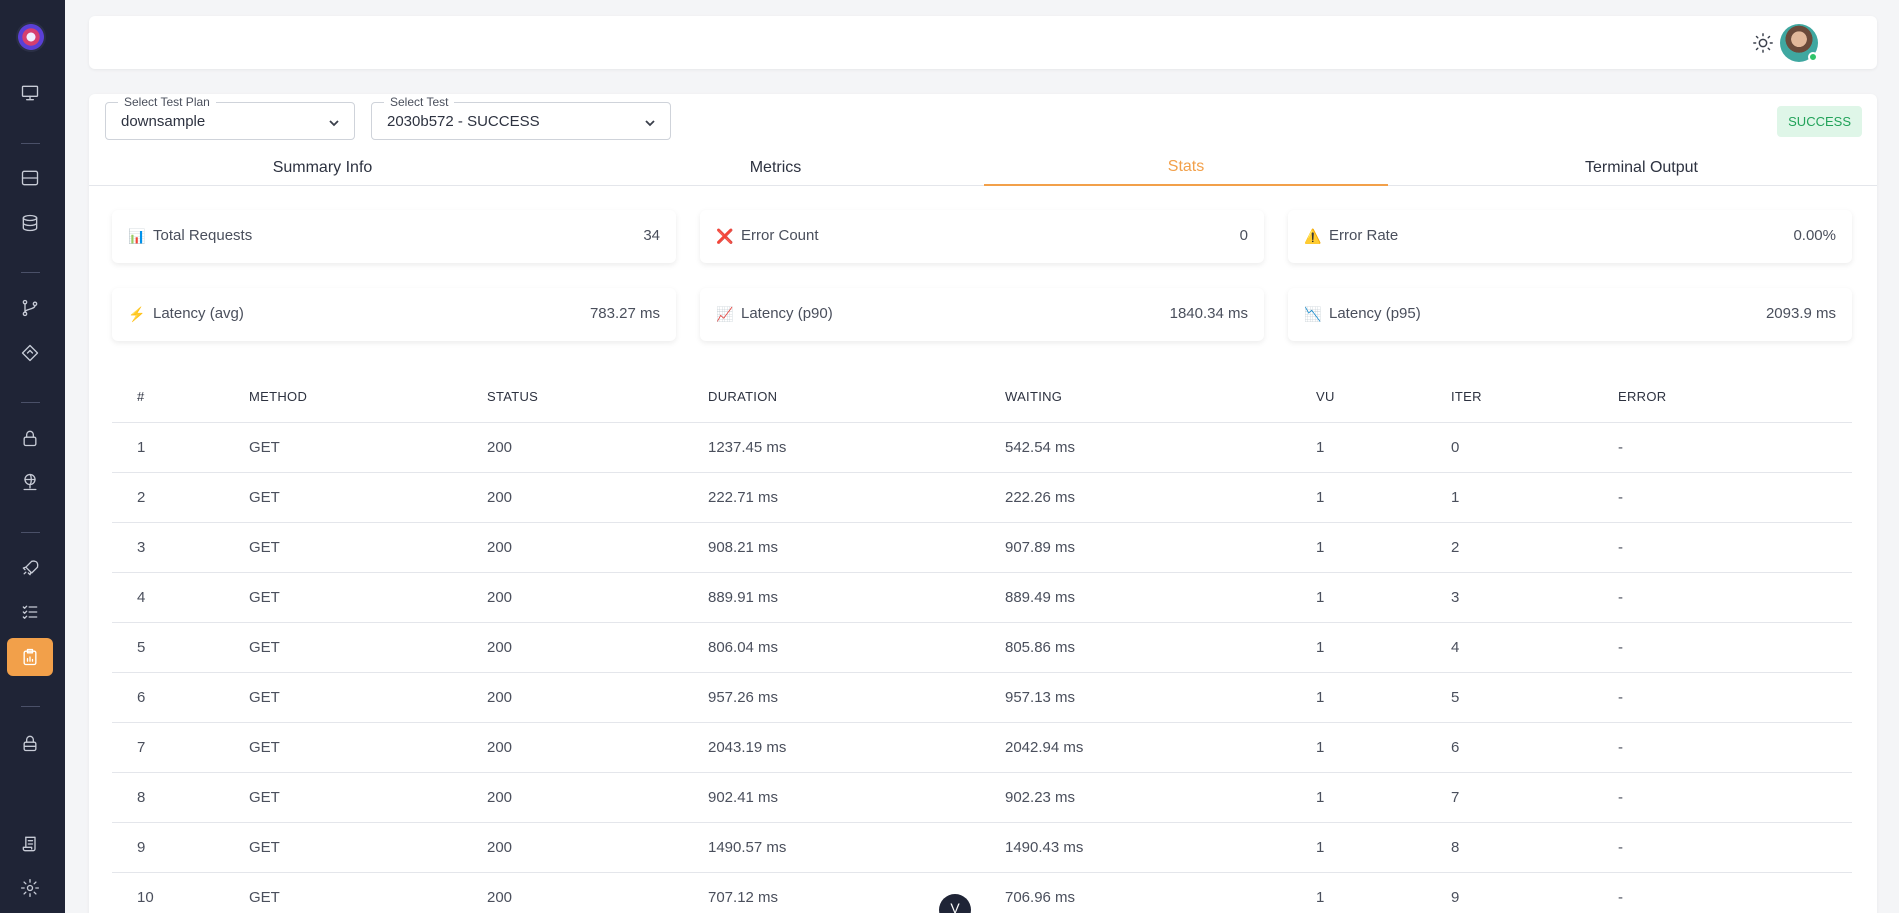  Describe the element at coordinates (31, 37) in the screenshot. I see `app-logo` at that location.